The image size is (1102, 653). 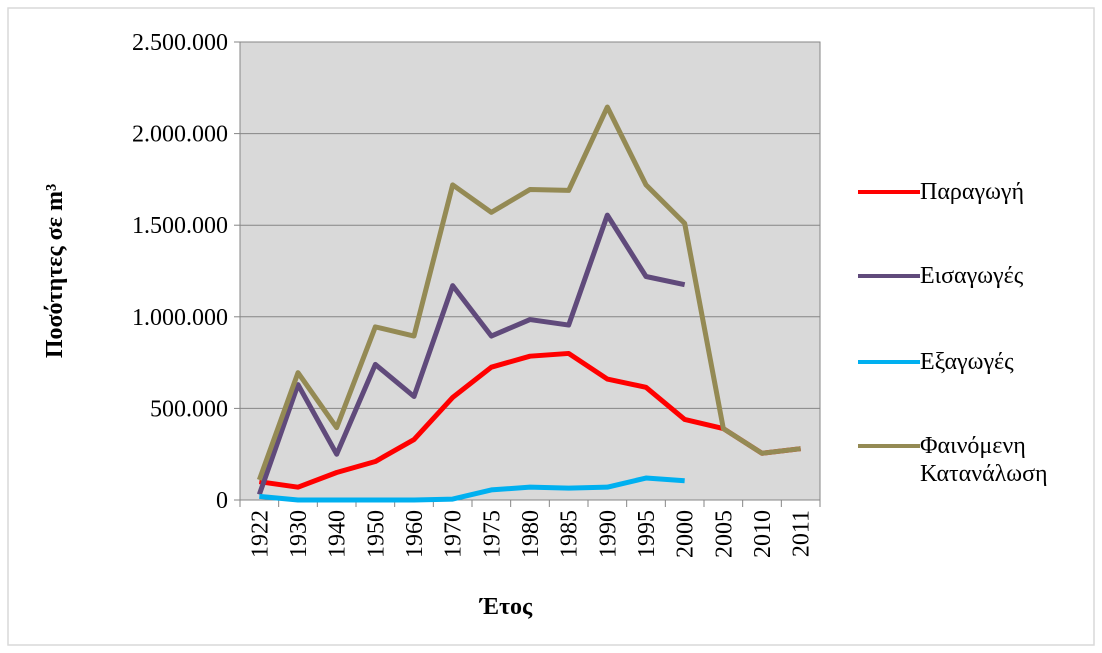 I want to click on legend-item: Παραγωγή, so click(x=958, y=192).